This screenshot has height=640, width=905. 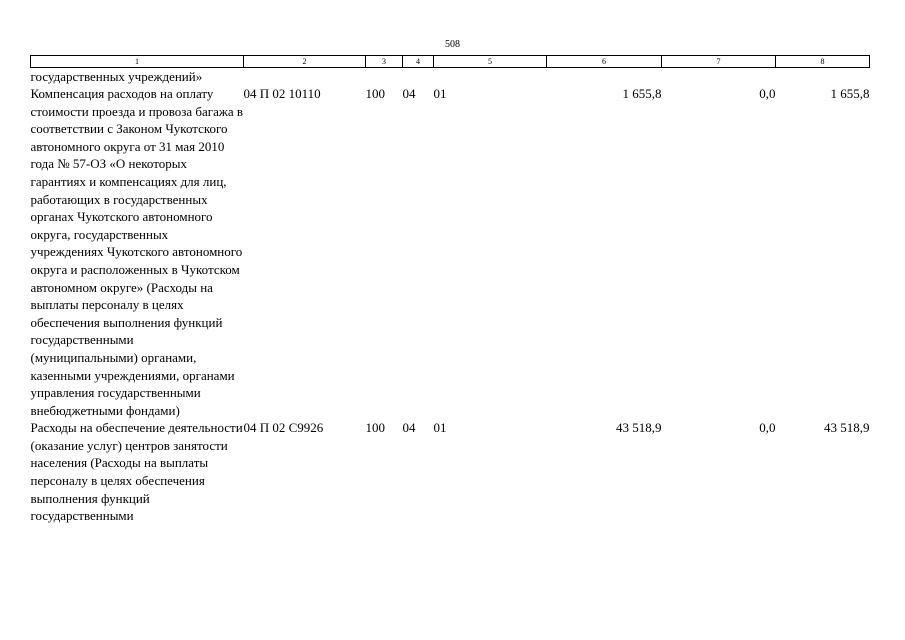 What do you see at coordinates (490, 77) in the screenshot?
I see `row-pr` at bounding box center [490, 77].